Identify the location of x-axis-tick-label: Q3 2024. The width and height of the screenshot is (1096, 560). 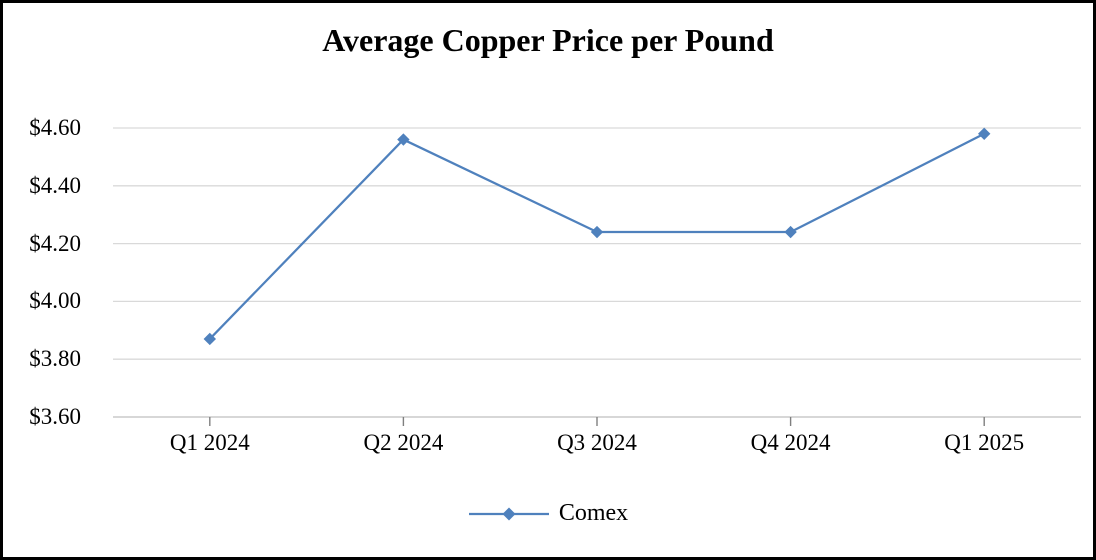
(597, 442).